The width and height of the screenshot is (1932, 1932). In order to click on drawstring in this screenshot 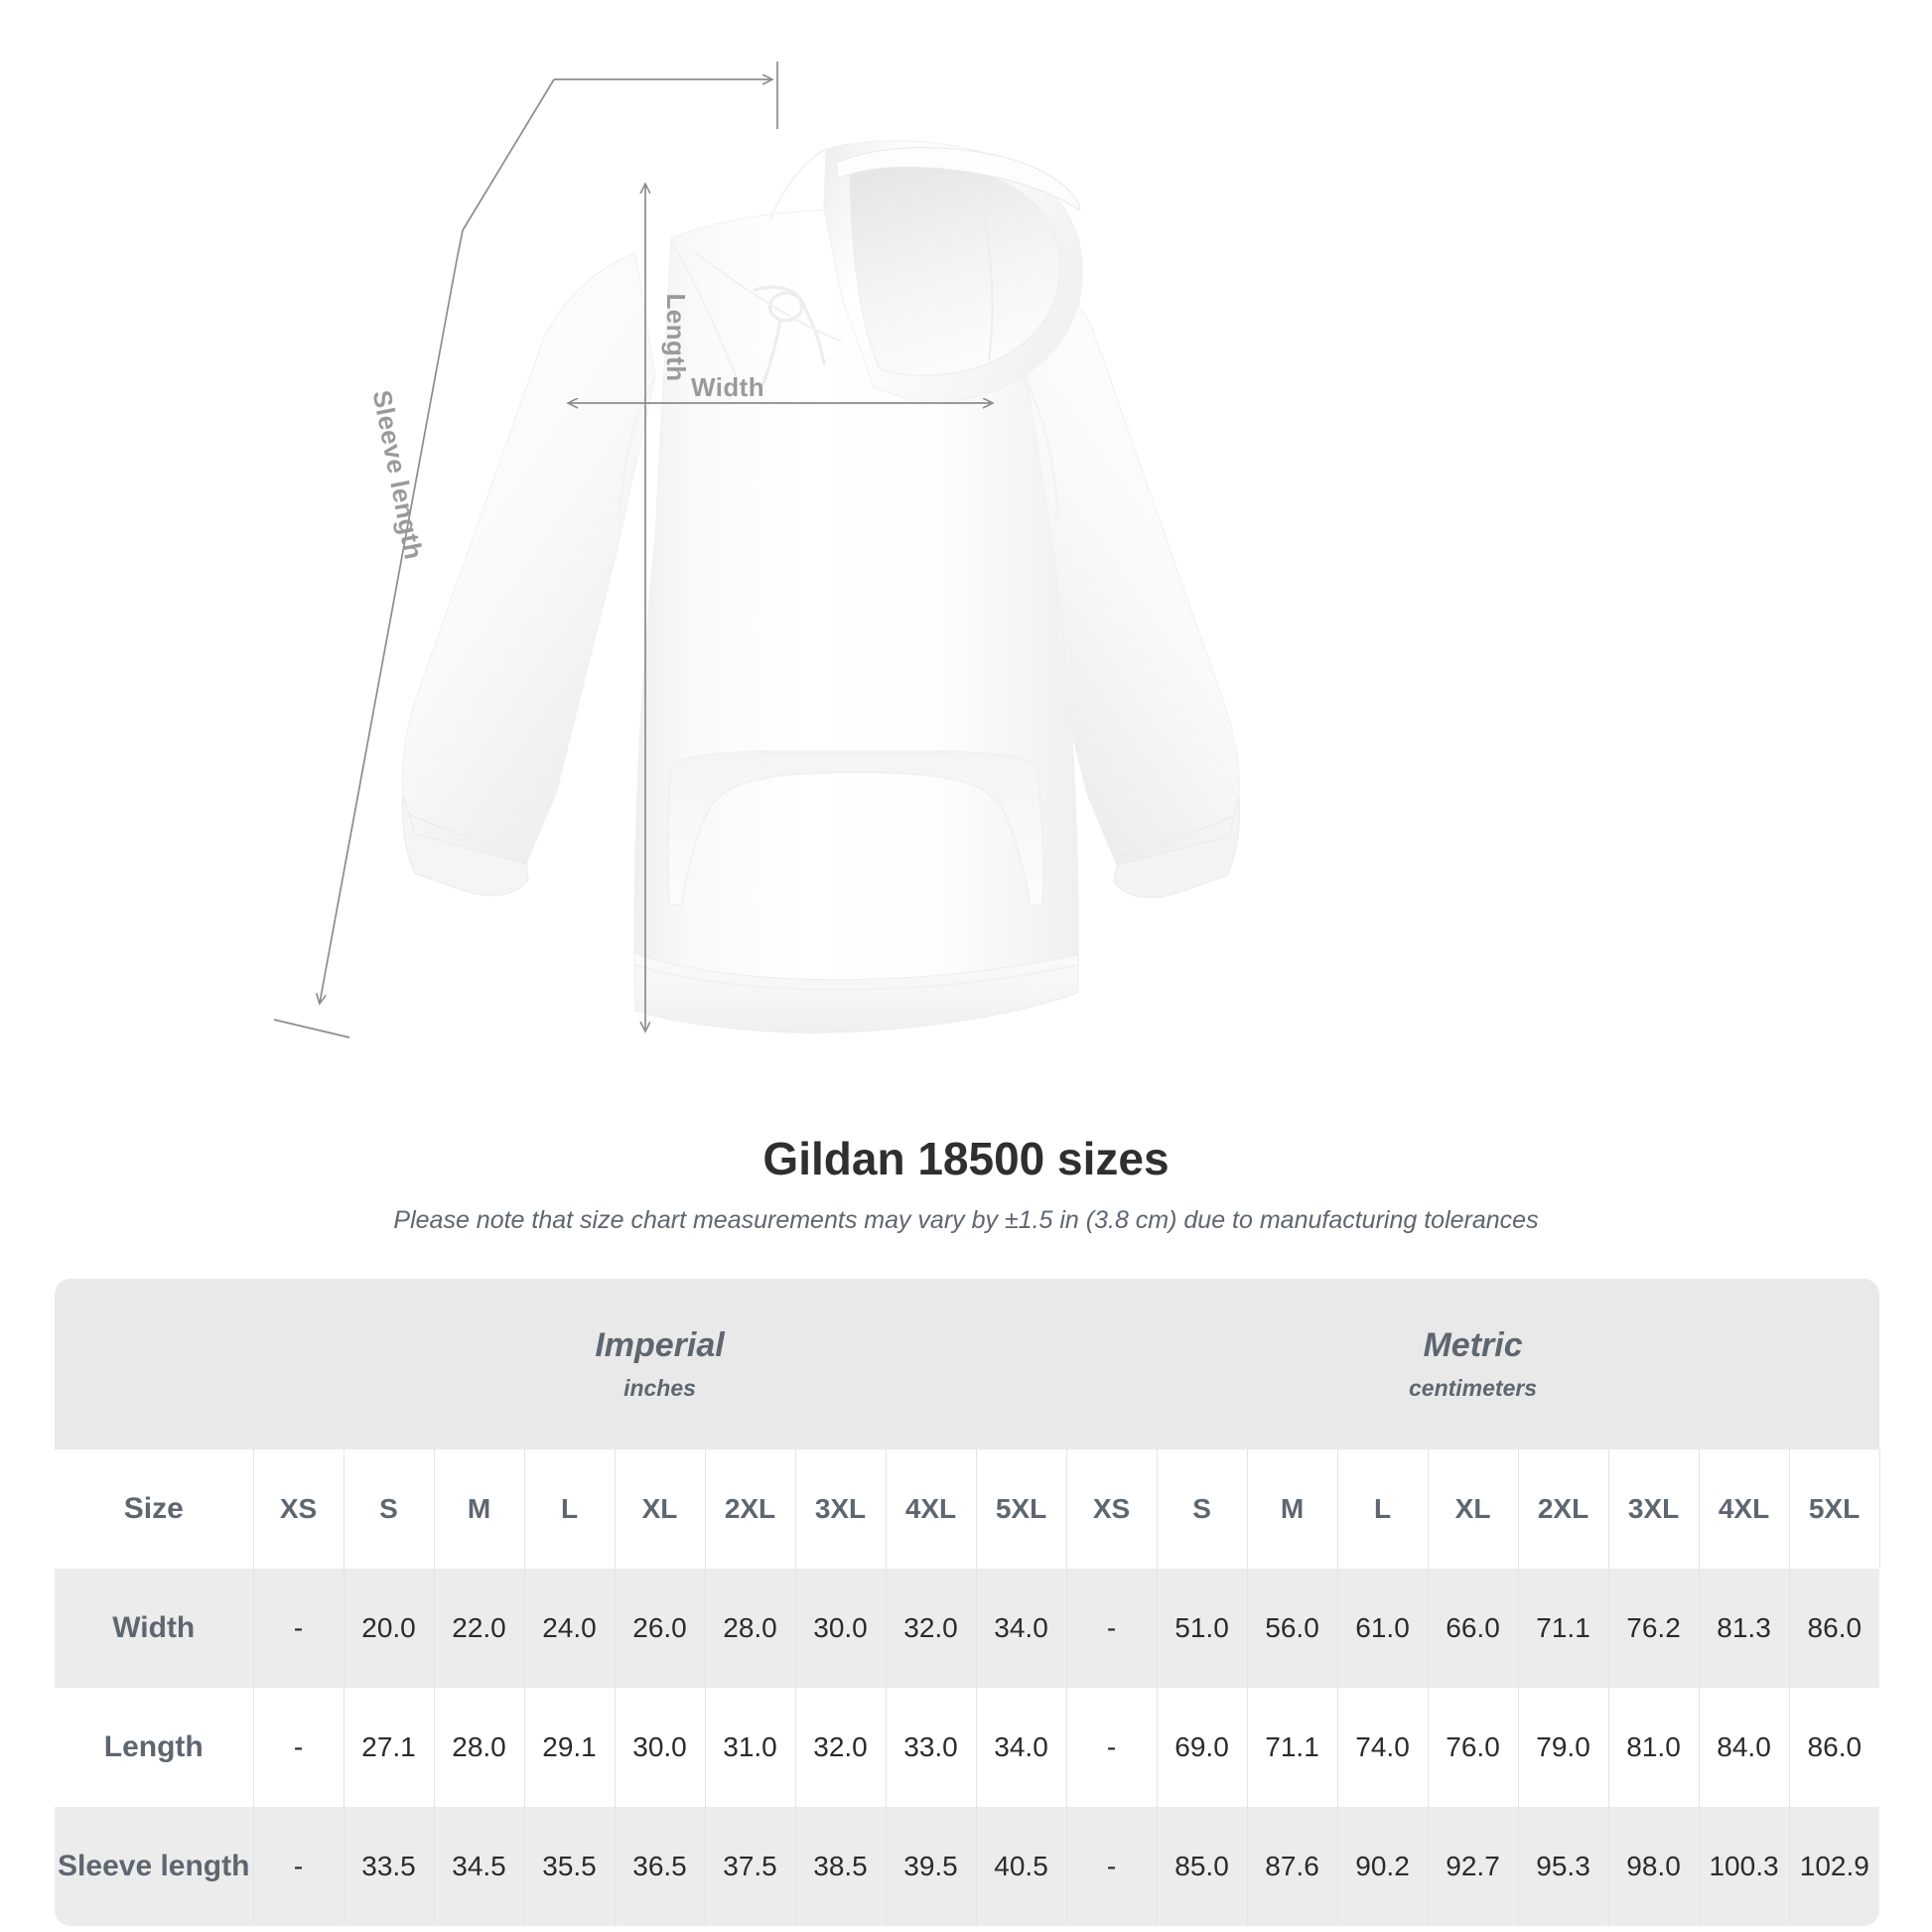, I will do `click(789, 336)`.